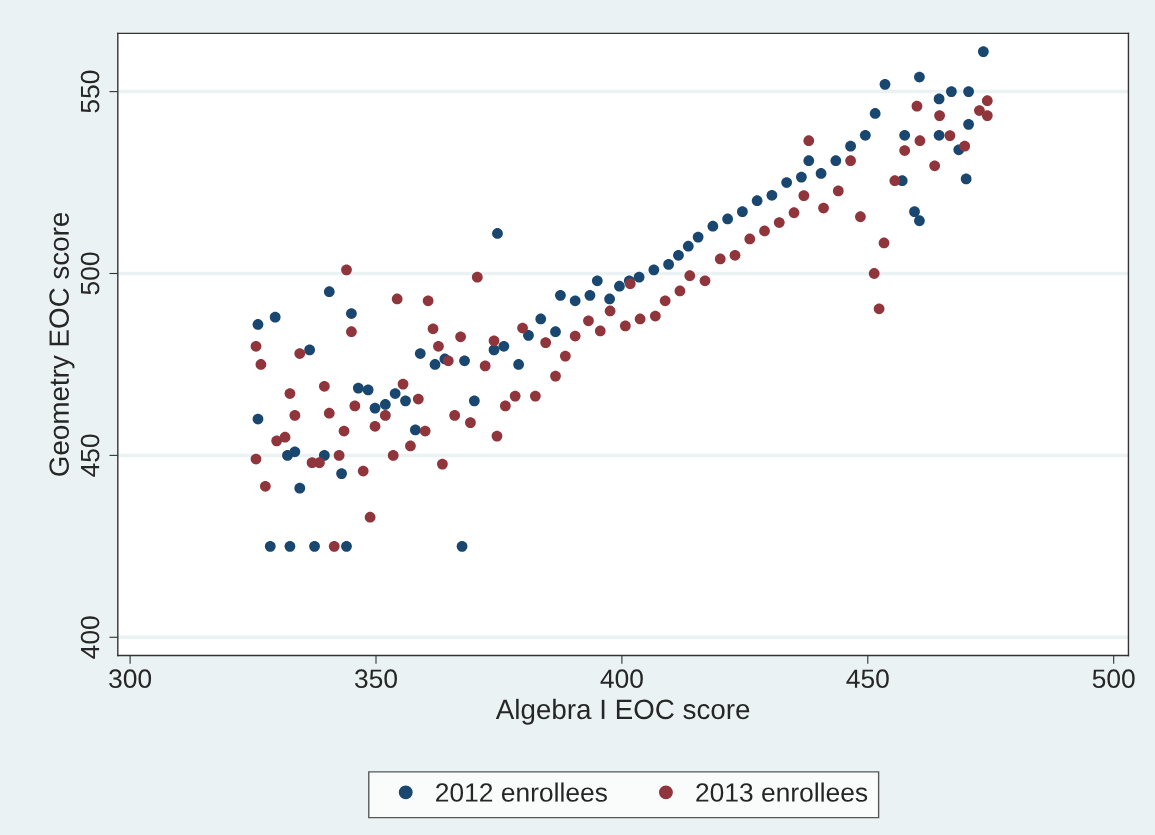 Image resolution: width=1155 pixels, height=835 pixels. Describe the element at coordinates (375, 679) in the screenshot. I see `x-tick-label: 350` at that location.